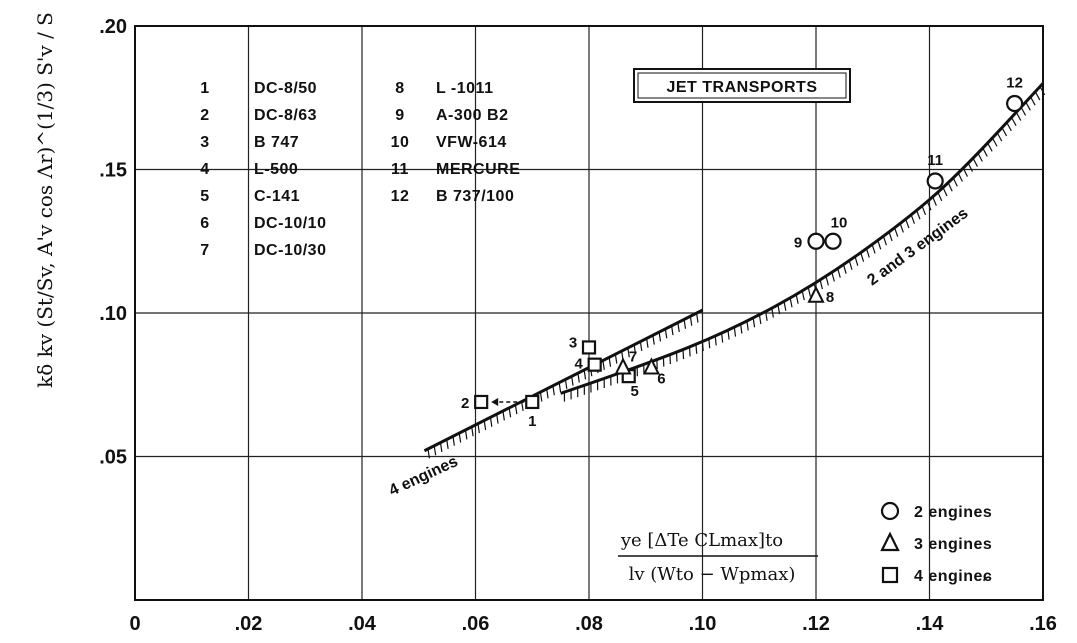 This screenshot has width=1077, height=643. What do you see at coordinates (113, 27) in the screenshot?
I see `y-tick-label: .20` at bounding box center [113, 27].